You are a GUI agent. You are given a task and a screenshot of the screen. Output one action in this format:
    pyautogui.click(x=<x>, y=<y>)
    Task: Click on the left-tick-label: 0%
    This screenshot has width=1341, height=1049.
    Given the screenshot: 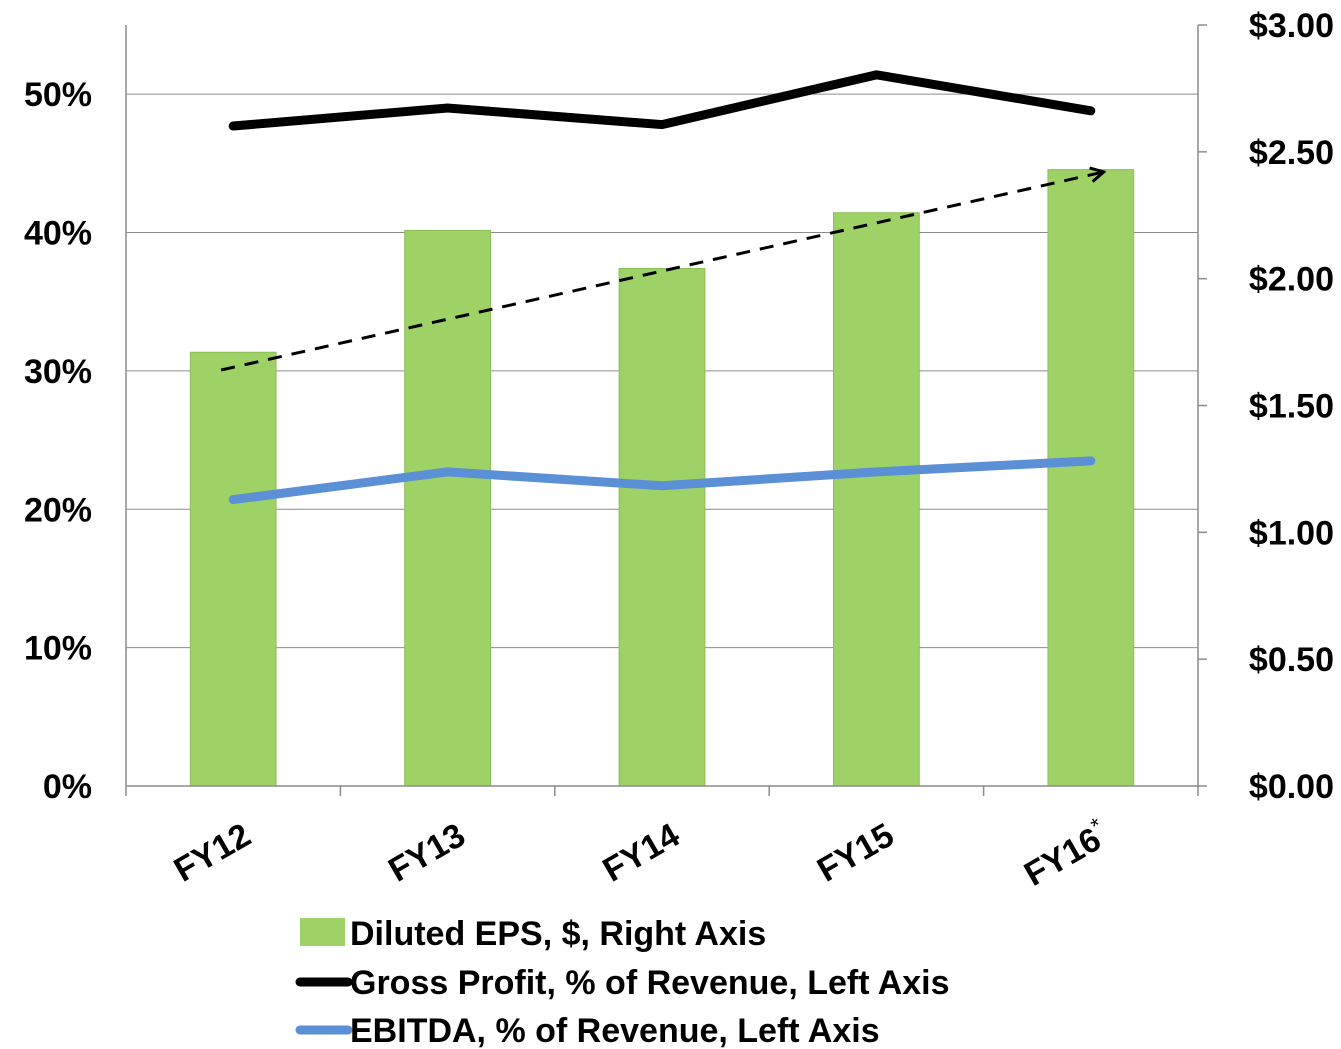 What is the action you would take?
    pyautogui.click(x=67, y=787)
    